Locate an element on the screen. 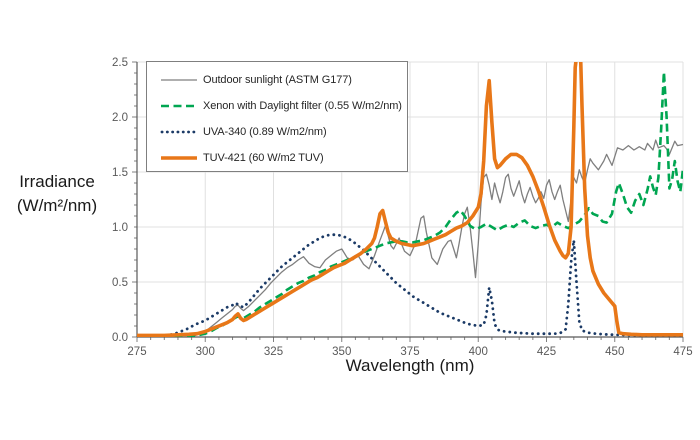  legend-label-sunlight: Outdoor sunlight (ASTM G177) is located at coordinates (277, 80).